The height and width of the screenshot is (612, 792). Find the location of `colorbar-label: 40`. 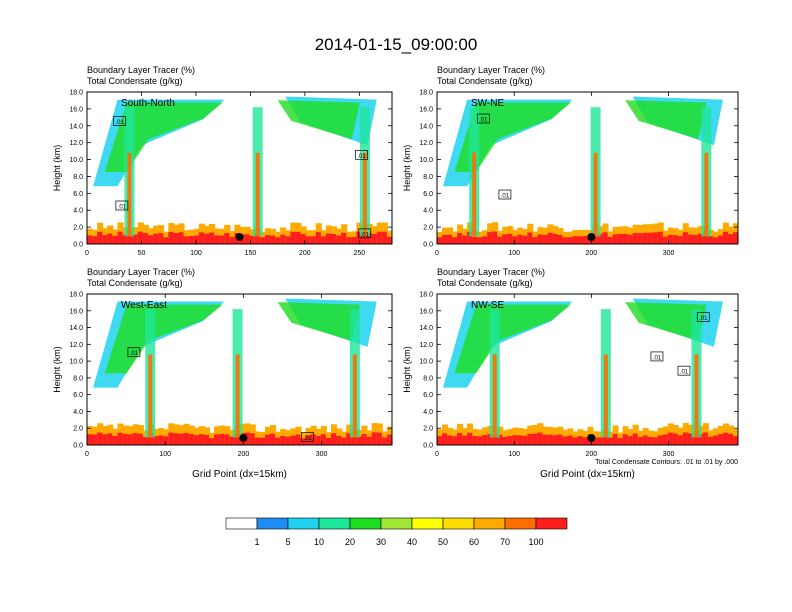

colorbar-label: 40 is located at coordinates (412, 542).